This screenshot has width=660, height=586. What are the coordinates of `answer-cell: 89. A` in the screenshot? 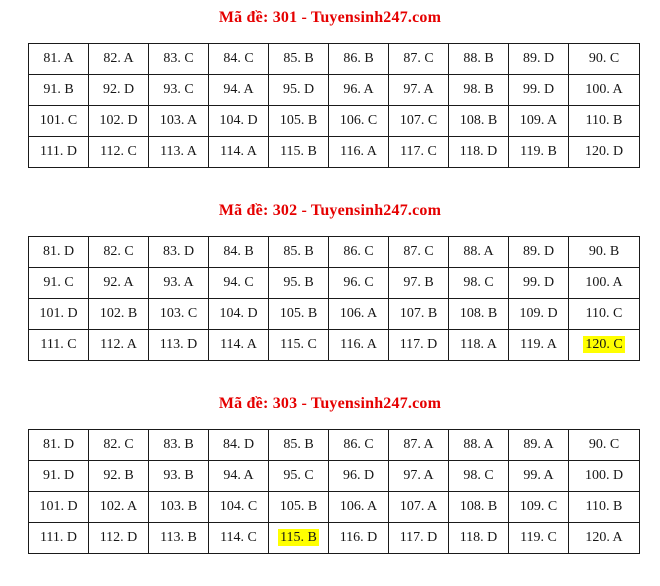 It's located at (538, 445).